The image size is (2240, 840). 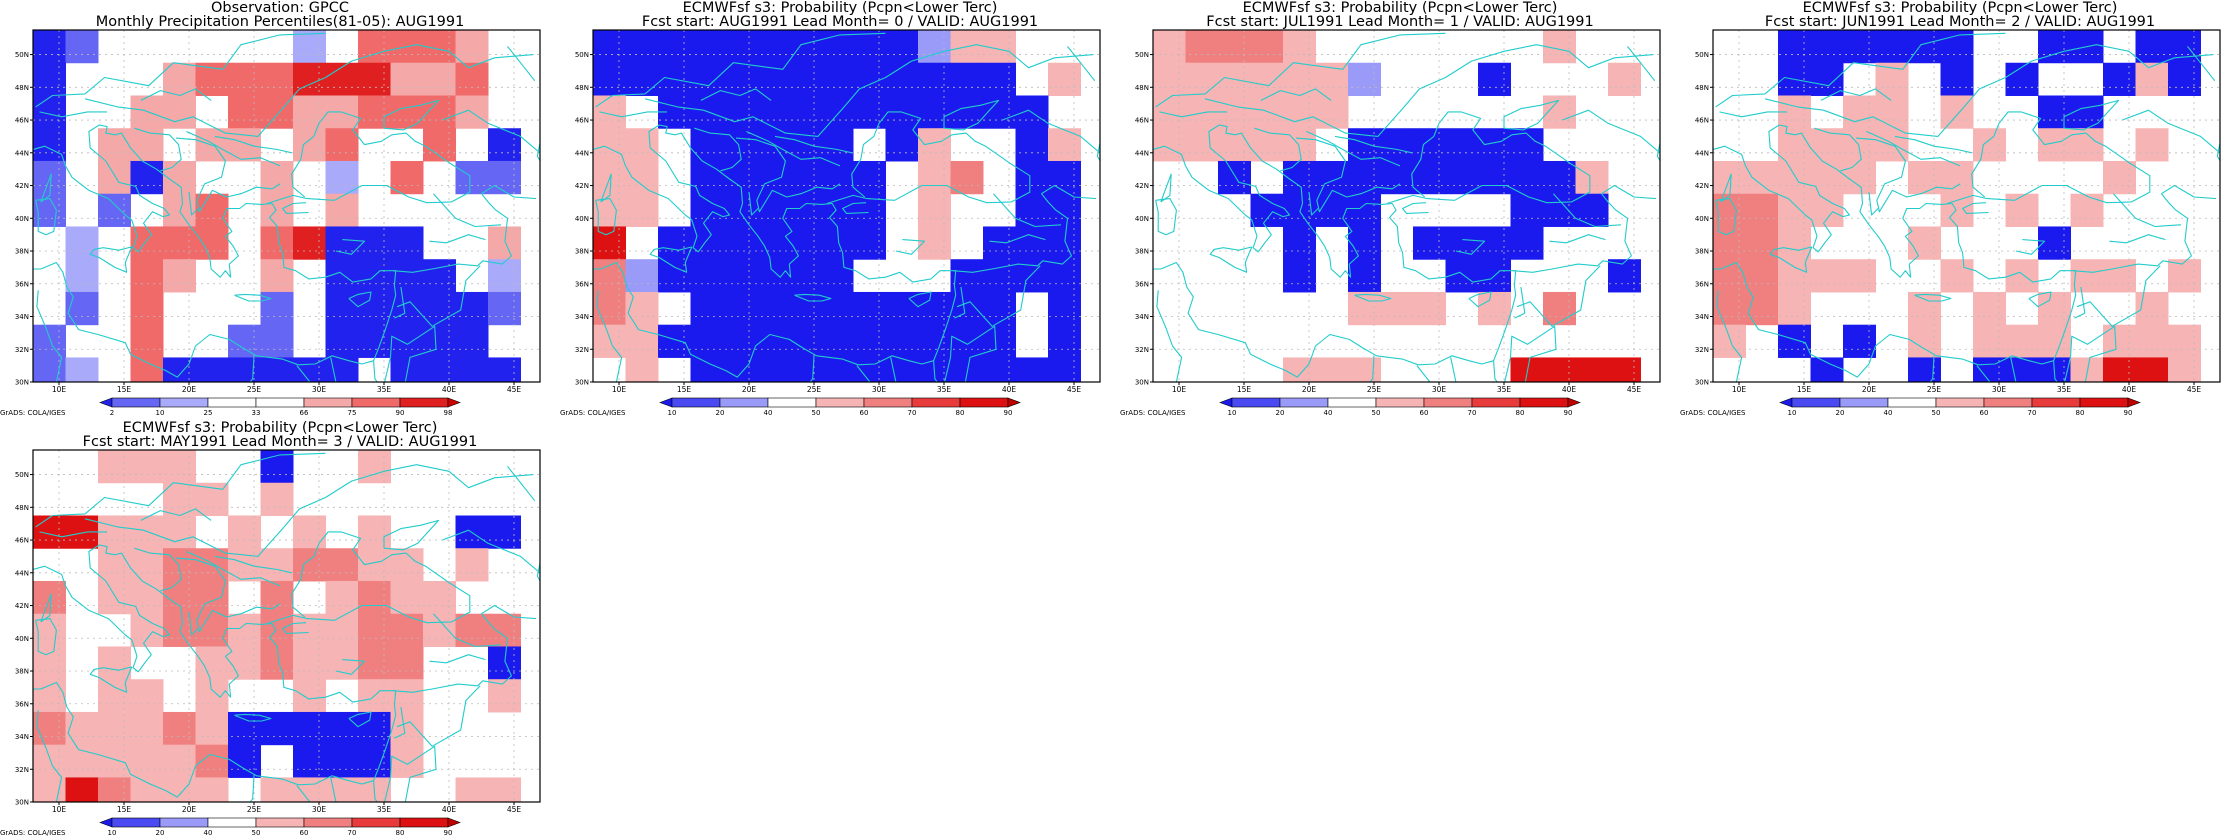 What do you see at coordinates (384, 389) in the screenshot?
I see `x-tick-label: 35E` at bounding box center [384, 389].